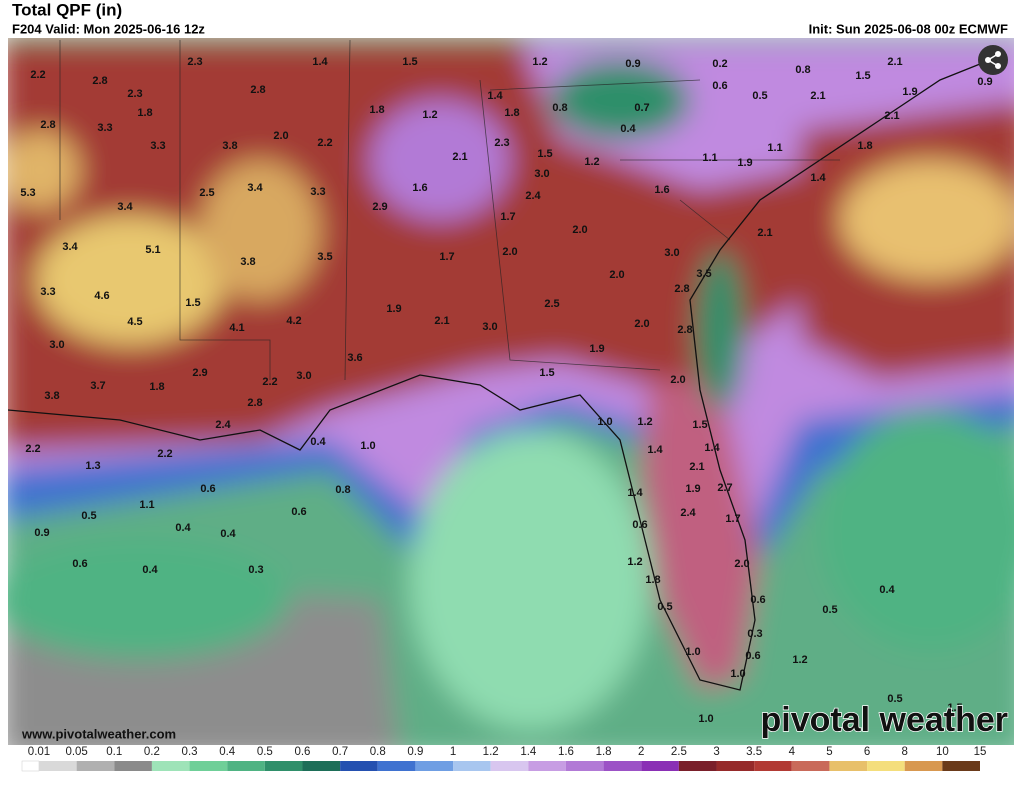 The image size is (1024, 791). Describe the element at coordinates (27, 193) in the screenshot. I see `precip-label: 5.3` at that location.